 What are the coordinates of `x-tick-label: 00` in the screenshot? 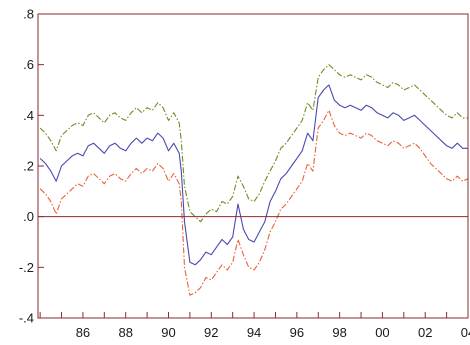 It's located at (382, 332).